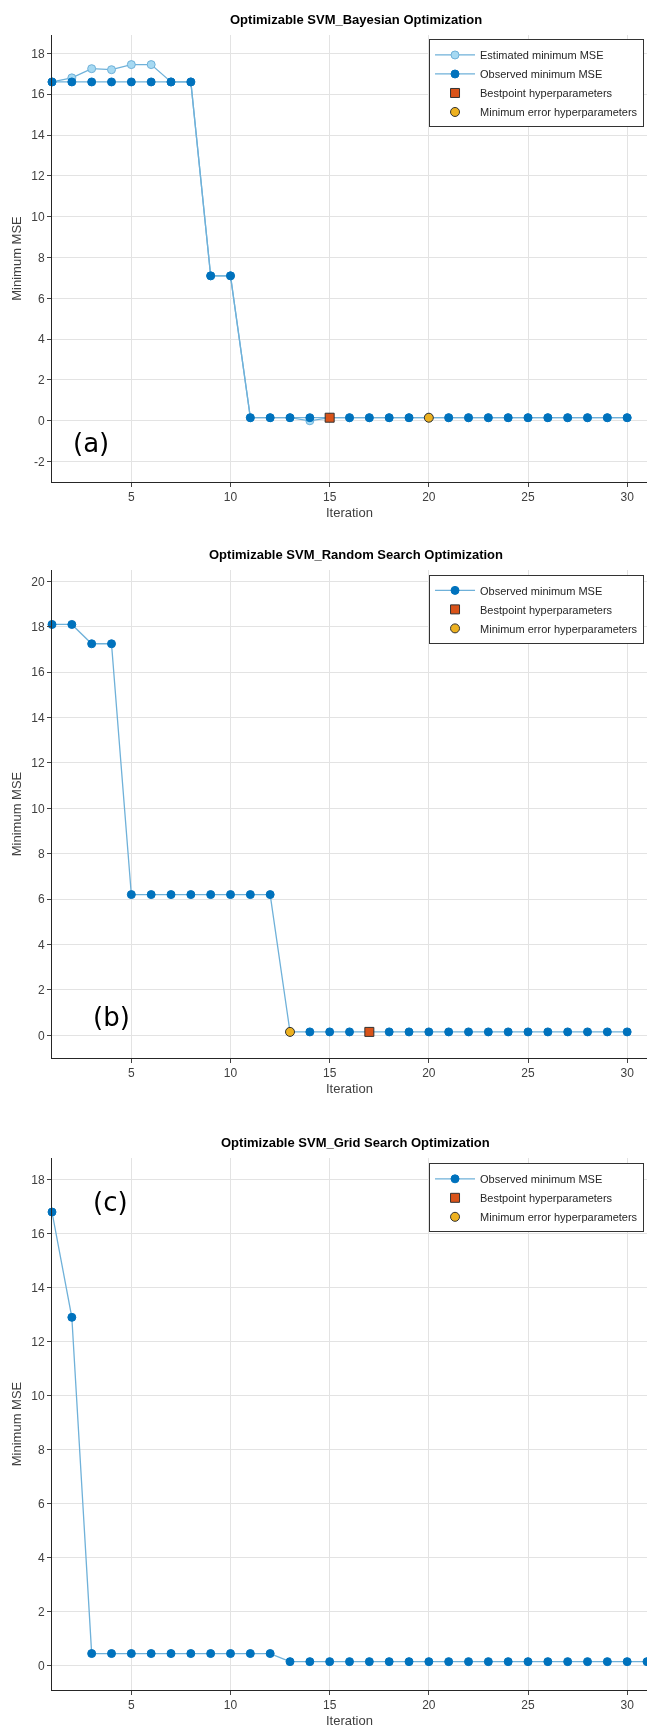 The width and height of the screenshot is (647, 1732). What do you see at coordinates (542, 55) in the screenshot?
I see `legend-label: Estimated minimum MSE` at bounding box center [542, 55].